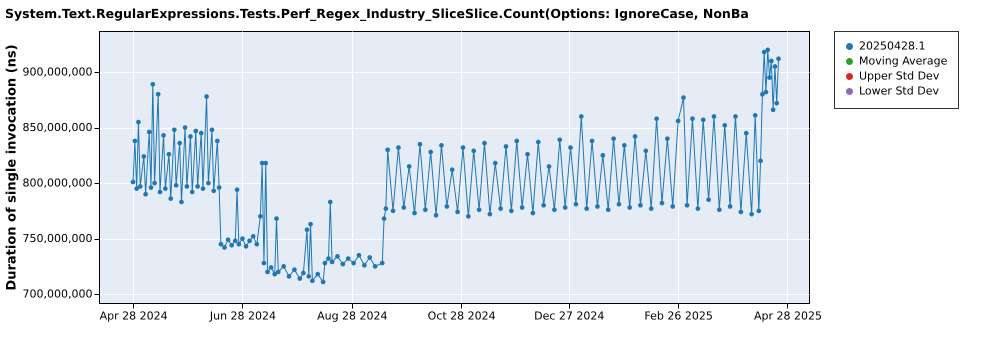  I want to click on y-tick-label: 850,000,000, so click(57, 127).